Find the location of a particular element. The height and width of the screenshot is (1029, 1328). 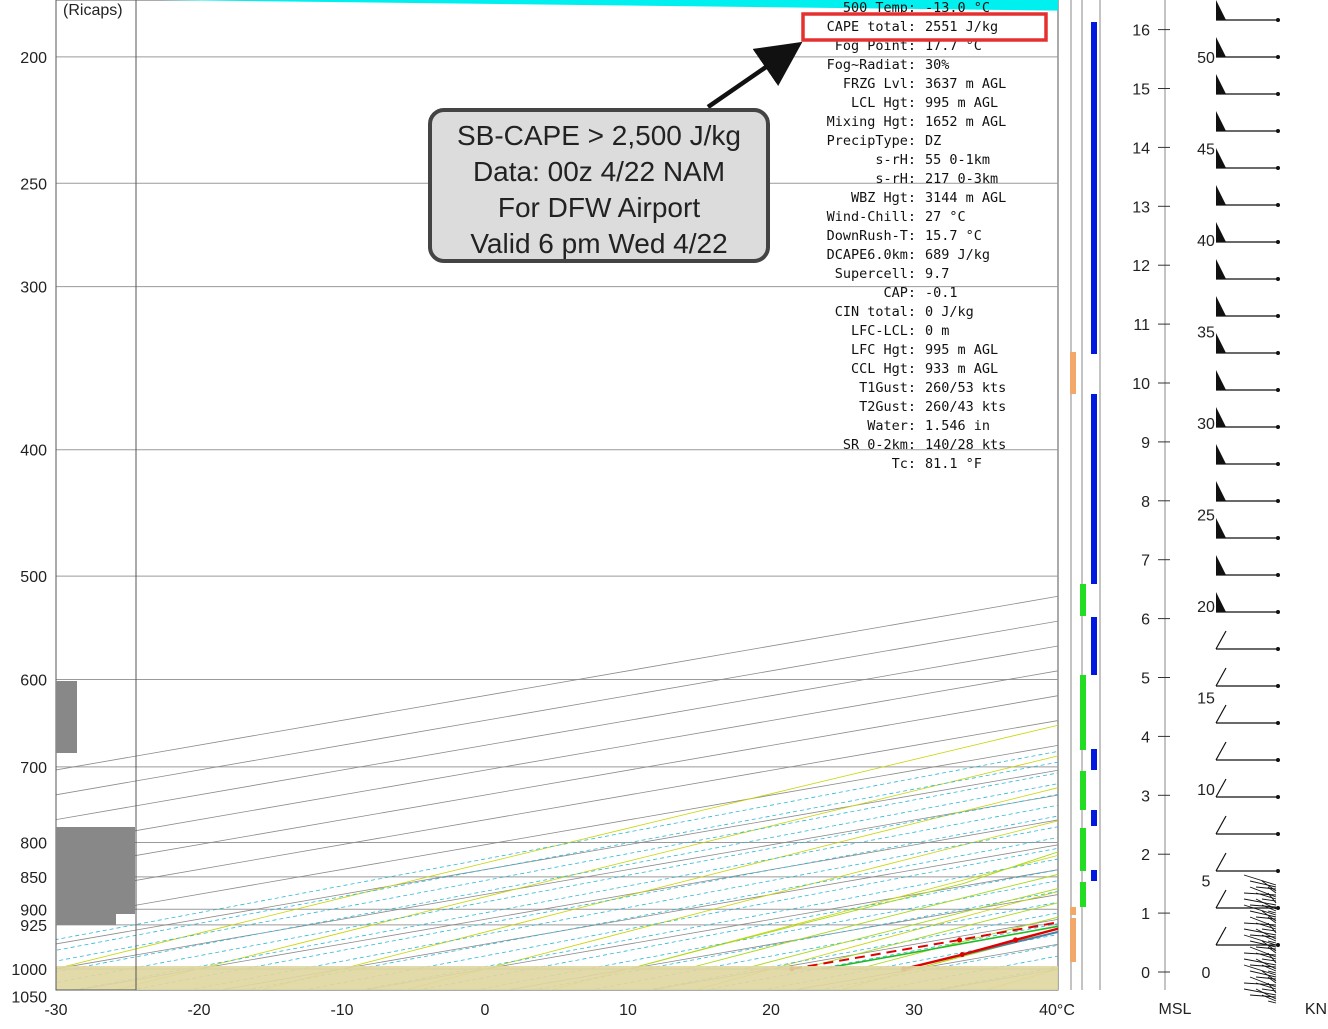

ground-band is located at coordinates (557, 978).